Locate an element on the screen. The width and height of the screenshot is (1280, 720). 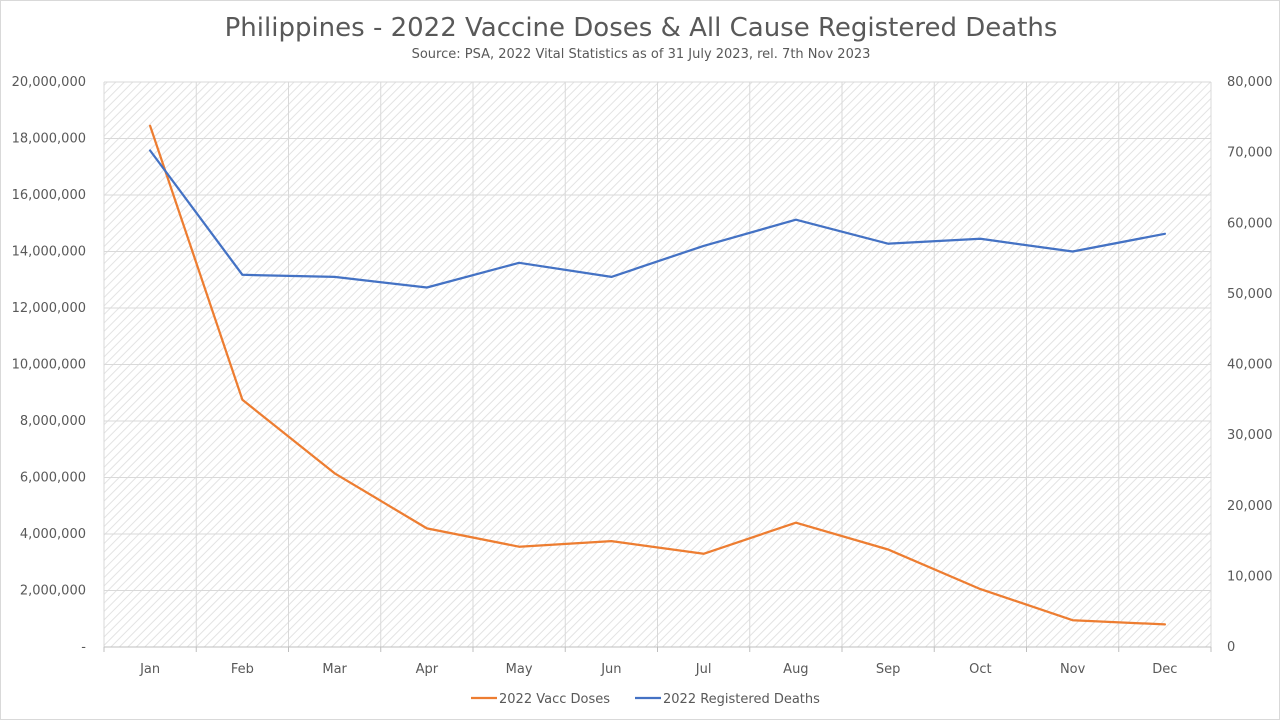
x-tick-label: Feb is located at coordinates (242, 669).